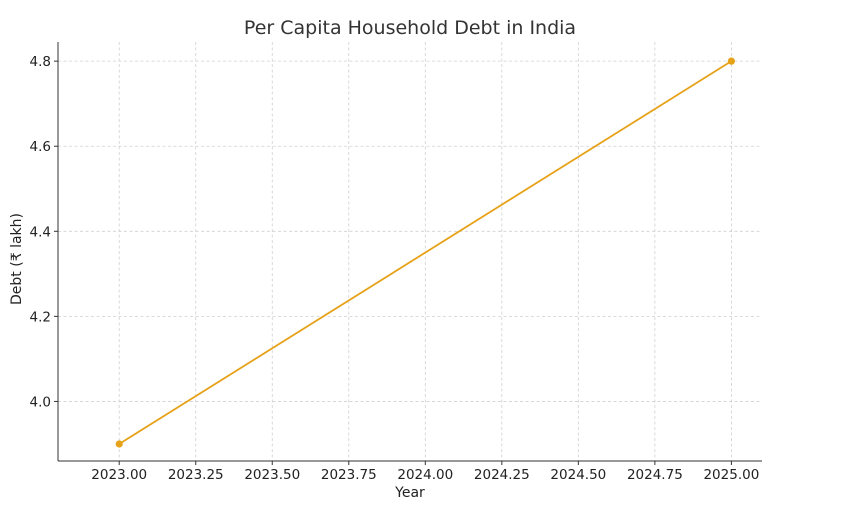  Describe the element at coordinates (196, 475) in the screenshot. I see `x-tick-label: 2023.25` at that location.